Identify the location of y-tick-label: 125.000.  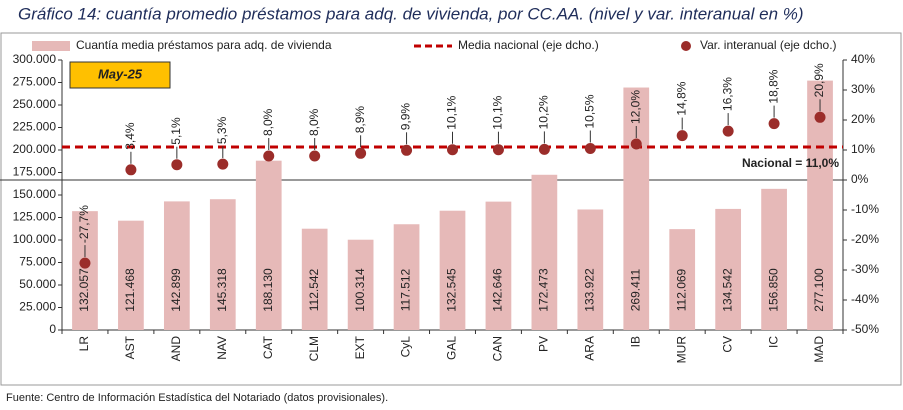
(35, 217).